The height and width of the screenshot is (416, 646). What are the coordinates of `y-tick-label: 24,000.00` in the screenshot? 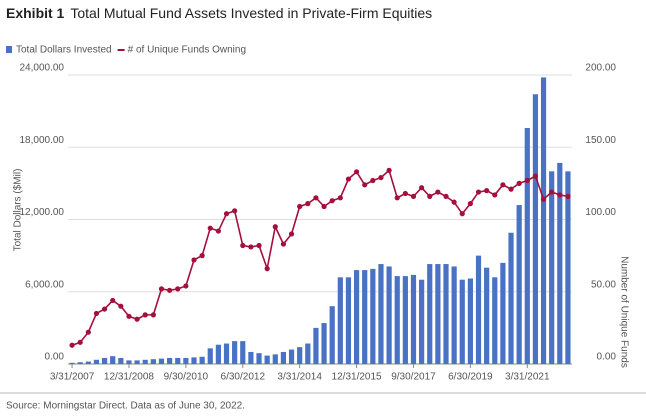 It's located at (42, 68).